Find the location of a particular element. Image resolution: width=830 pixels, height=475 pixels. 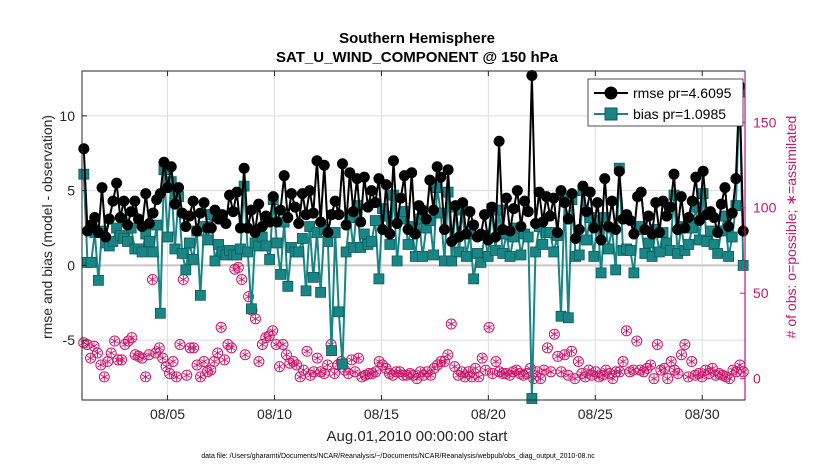

y-axis-left: -5 0 5 10 is located at coordinates (73, 228).